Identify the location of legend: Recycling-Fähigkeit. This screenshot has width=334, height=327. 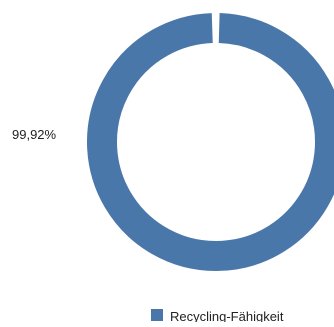
(217, 316).